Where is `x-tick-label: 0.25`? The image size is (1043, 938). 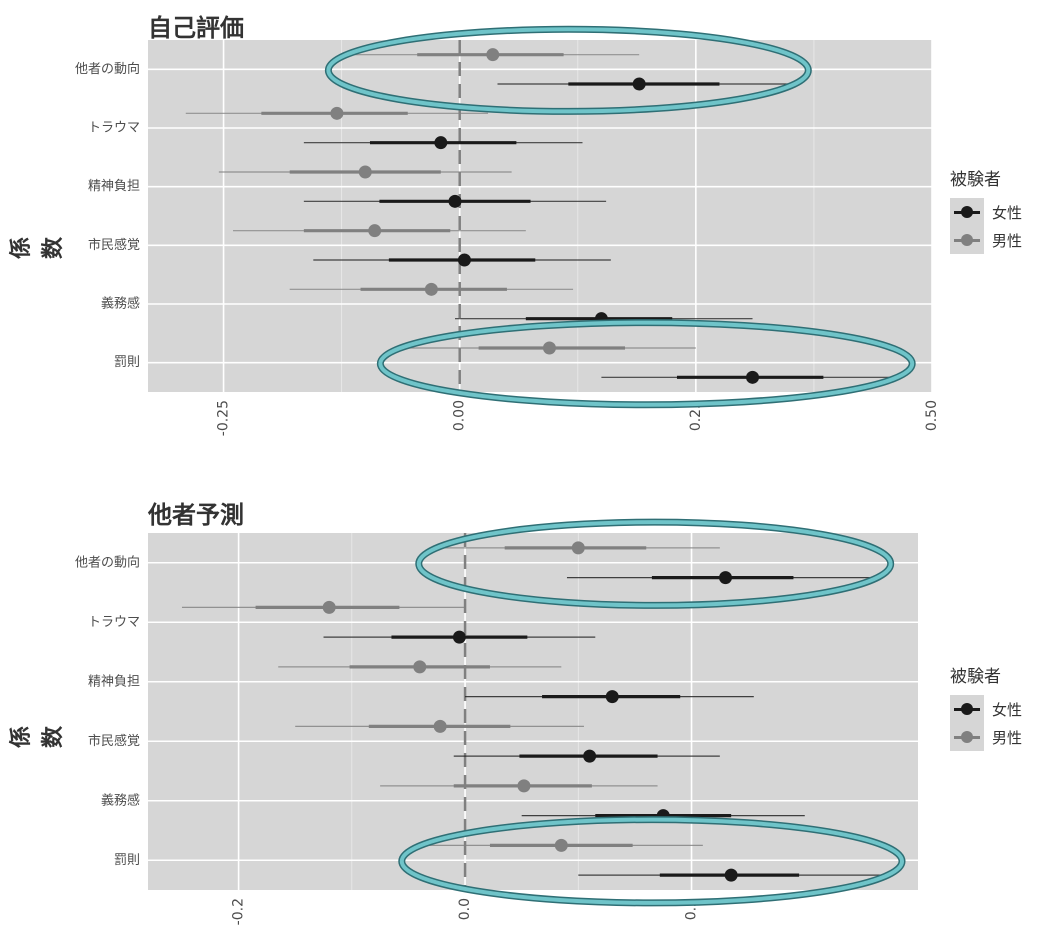
x-tick-label: 0.25 is located at coordinates (696, 415).